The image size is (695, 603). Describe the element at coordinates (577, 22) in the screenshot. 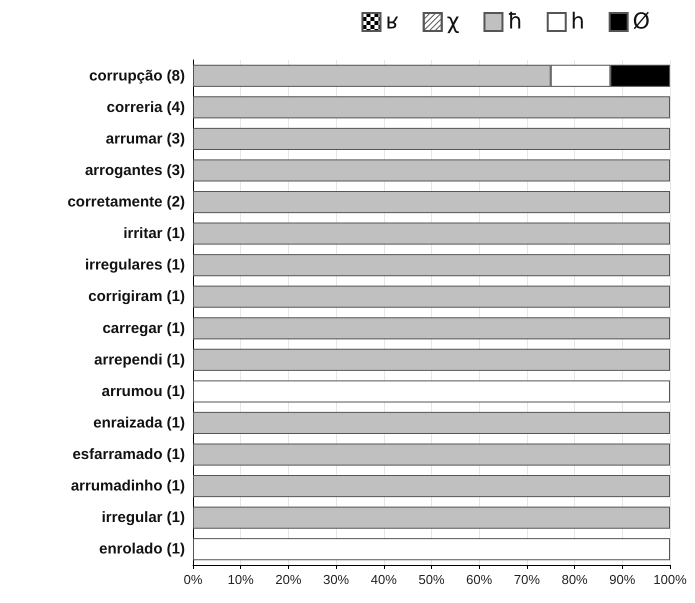

I see `legend-label: h` at that location.